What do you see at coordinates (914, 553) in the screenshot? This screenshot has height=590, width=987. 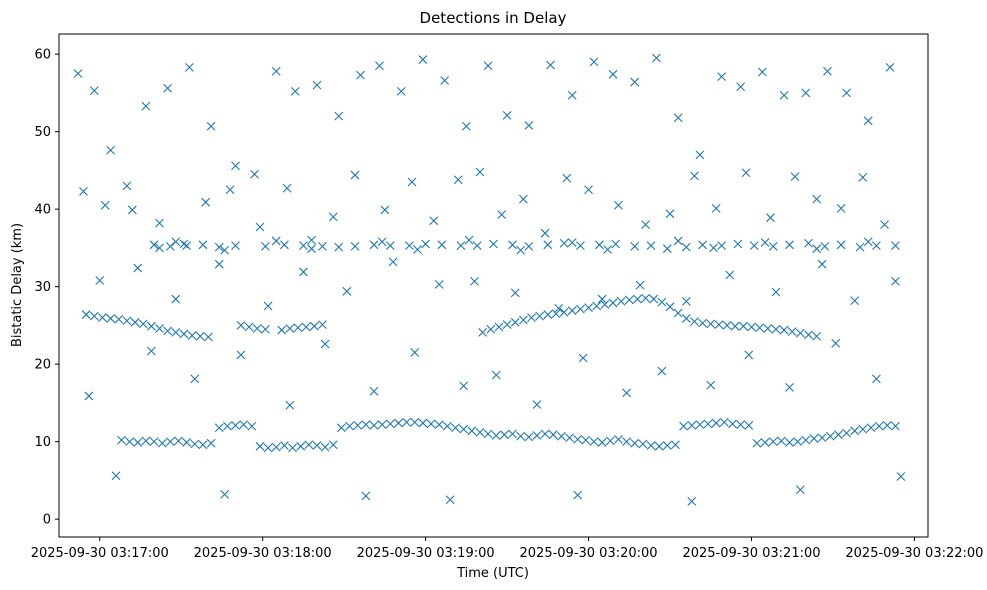 I see `x-tick-label: 2025-09-30 03:22:00` at bounding box center [914, 553].